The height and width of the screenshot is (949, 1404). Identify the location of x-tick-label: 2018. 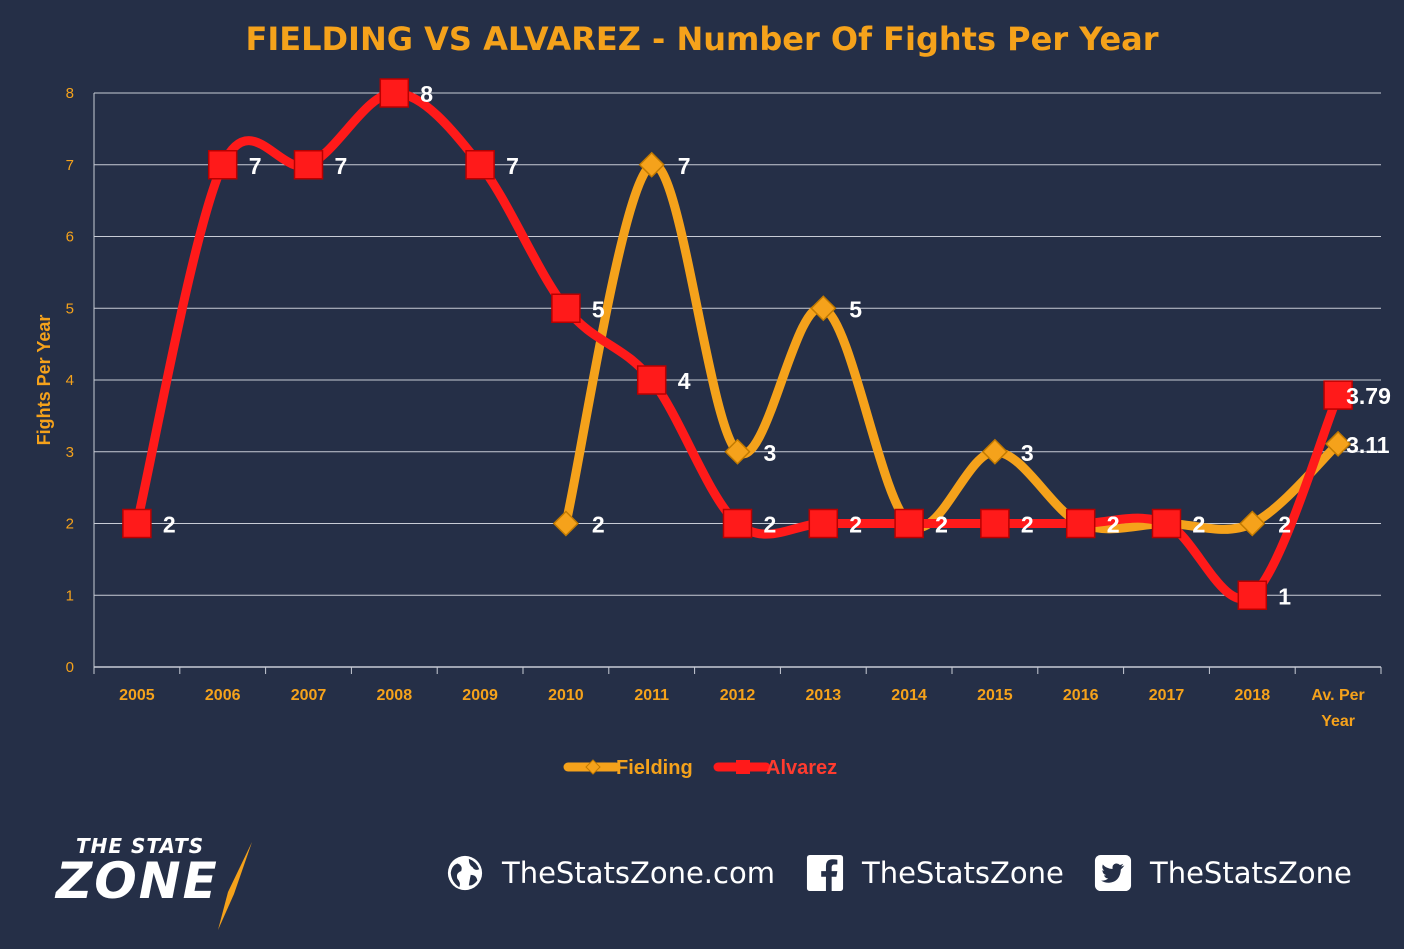
(1253, 695).